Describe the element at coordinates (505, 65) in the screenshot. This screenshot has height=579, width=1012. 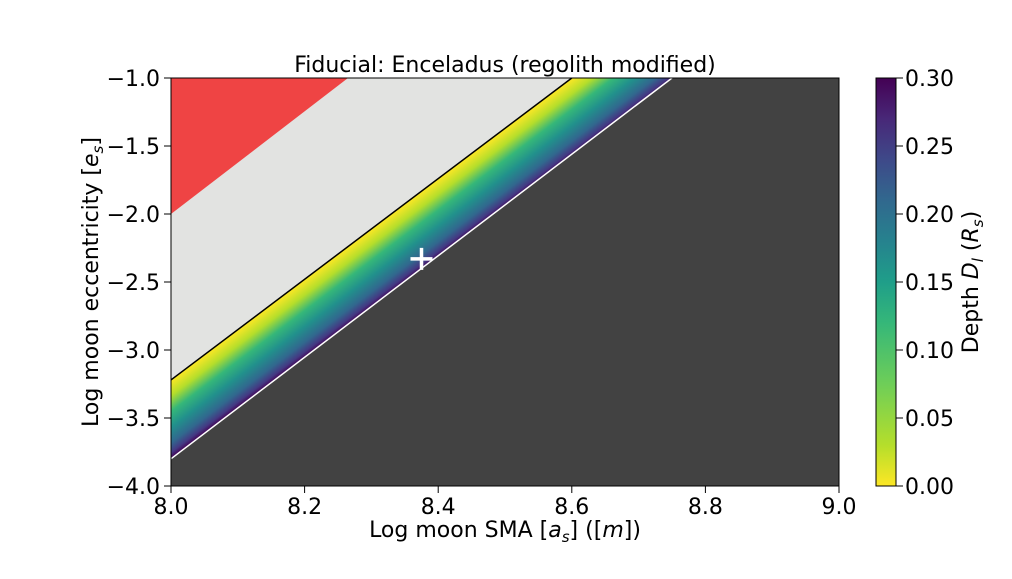
I see `chart-title: Fiducial: Enceladus (regolith modified)` at that location.